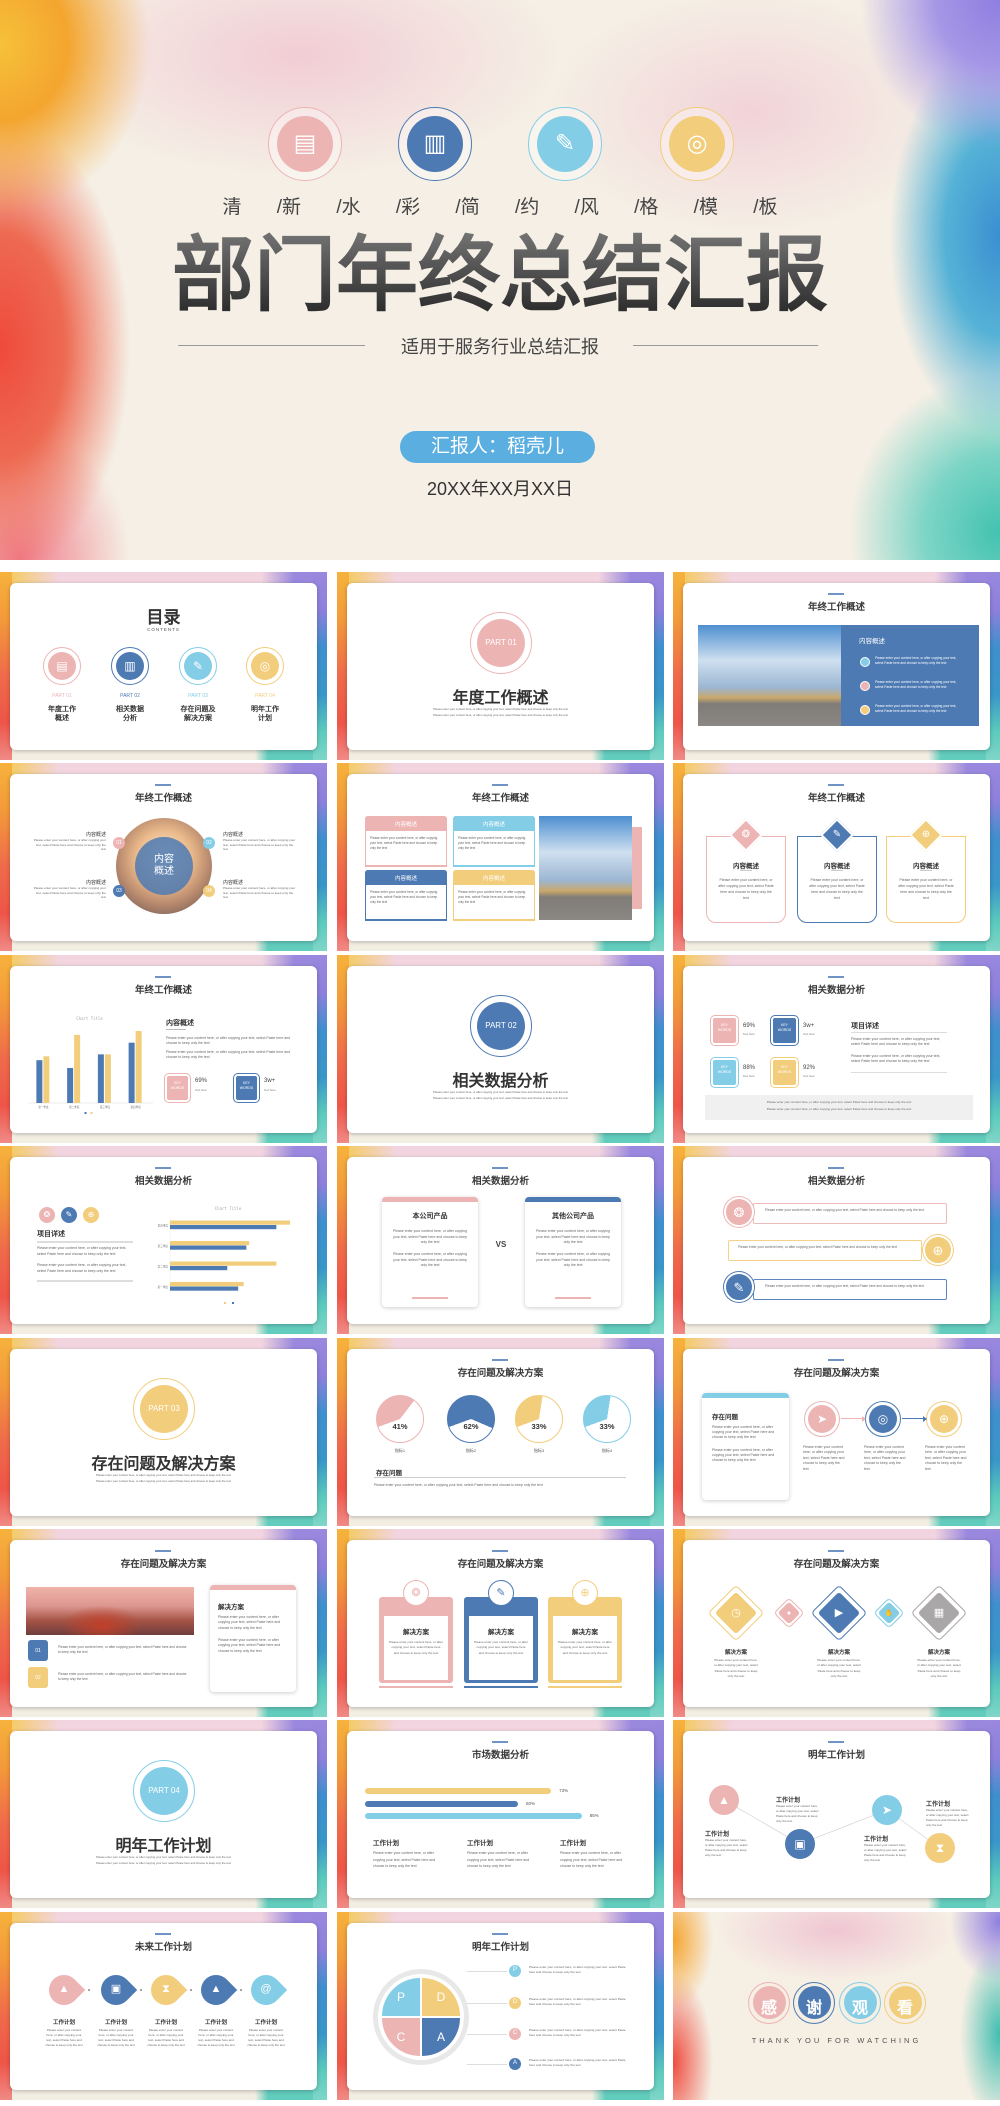 This screenshot has height=2106, width=1000. Describe the element at coordinates (430, 1252) in the screenshot. I see `product-card` at that location.